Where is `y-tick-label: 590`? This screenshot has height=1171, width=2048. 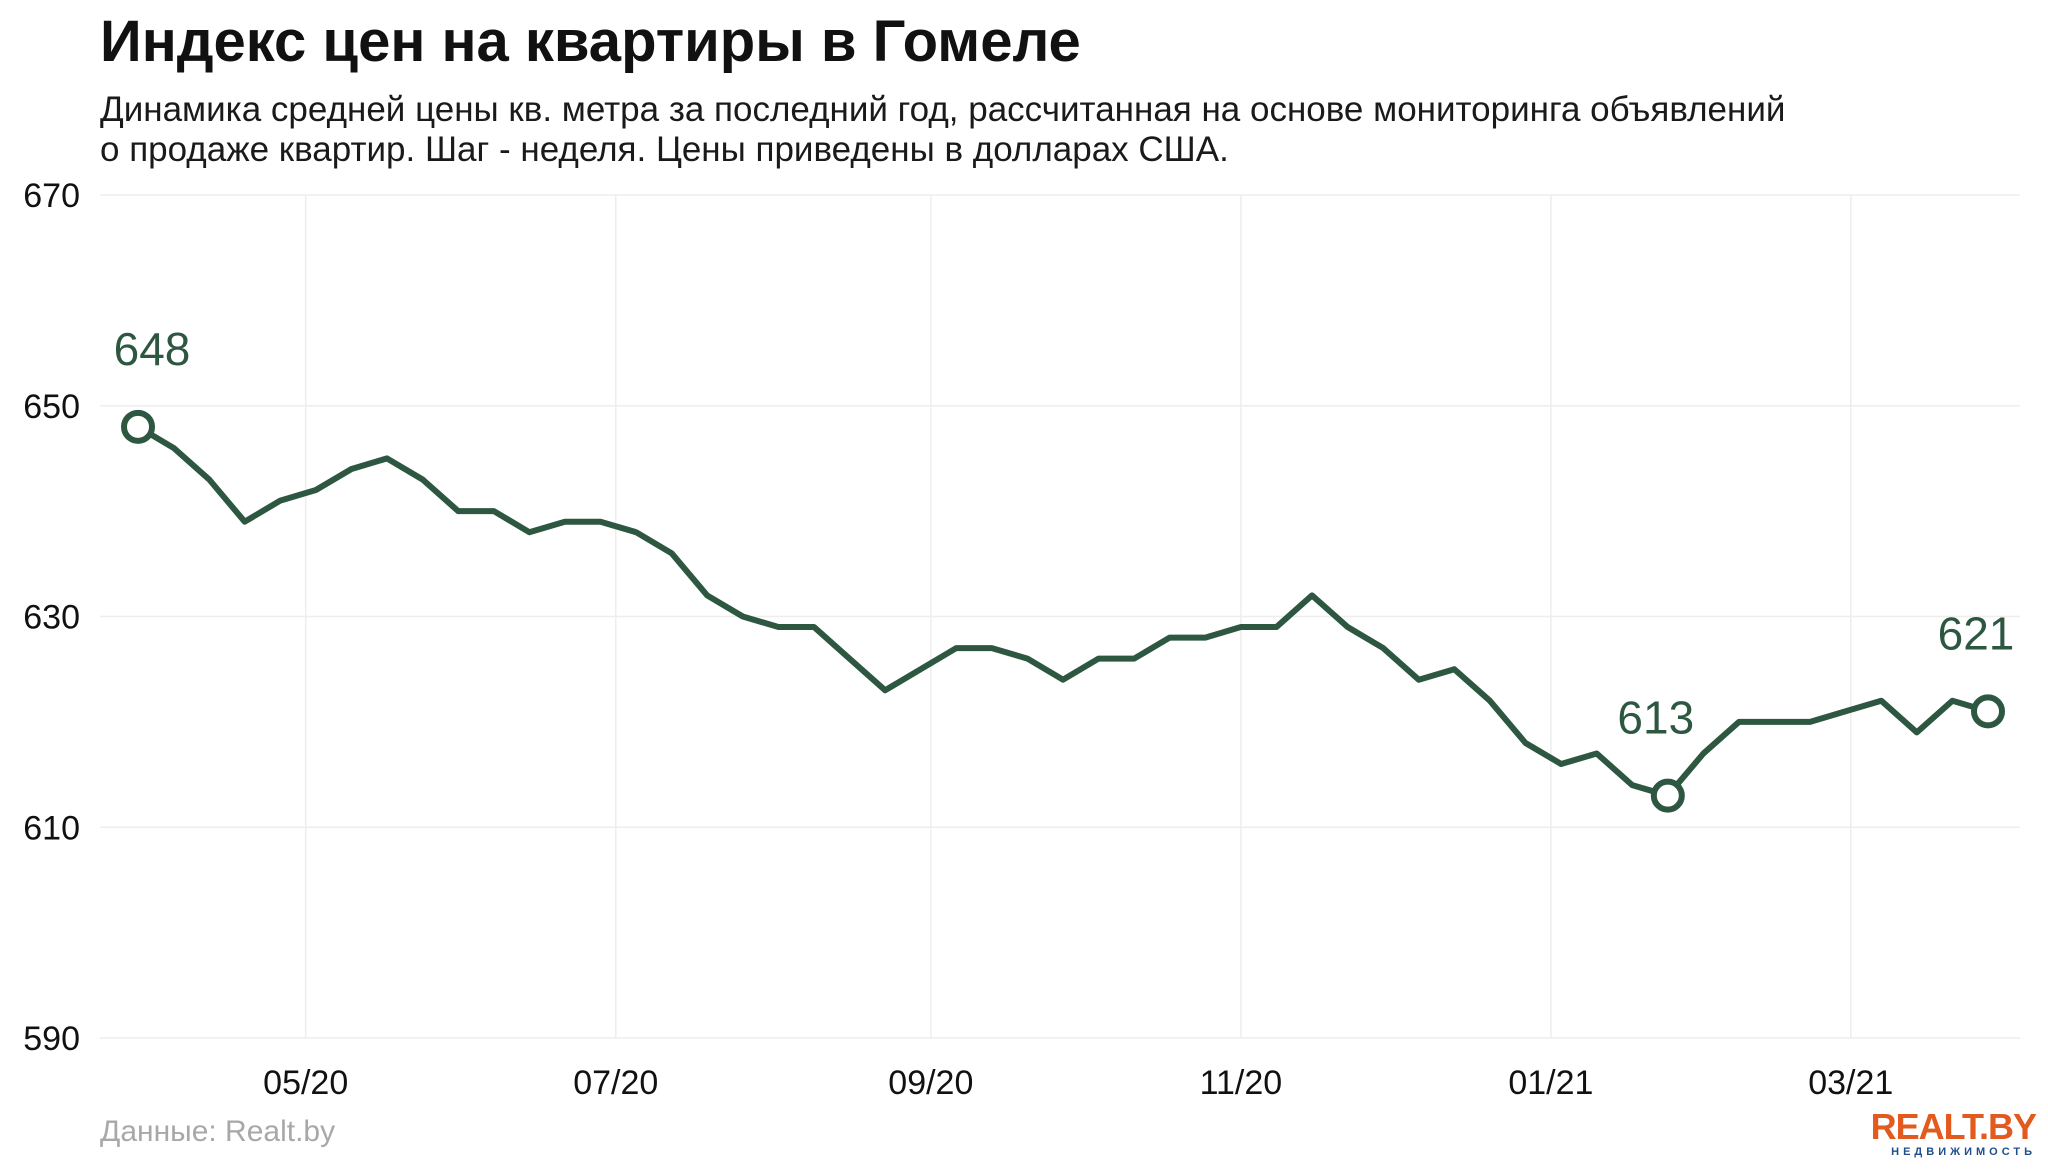 y-tick-label: 590 is located at coordinates (51, 1039).